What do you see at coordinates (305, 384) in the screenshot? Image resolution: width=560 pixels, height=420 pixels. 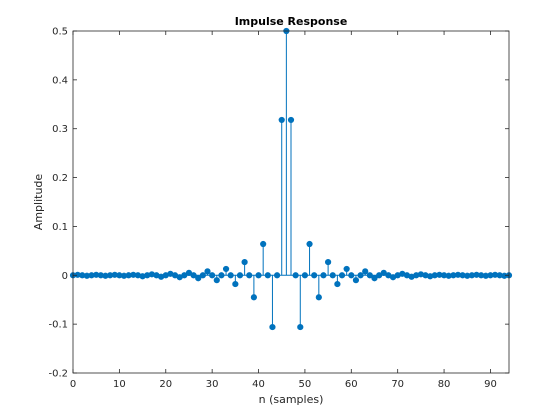 I see `x-tick-label: 50` at bounding box center [305, 384].